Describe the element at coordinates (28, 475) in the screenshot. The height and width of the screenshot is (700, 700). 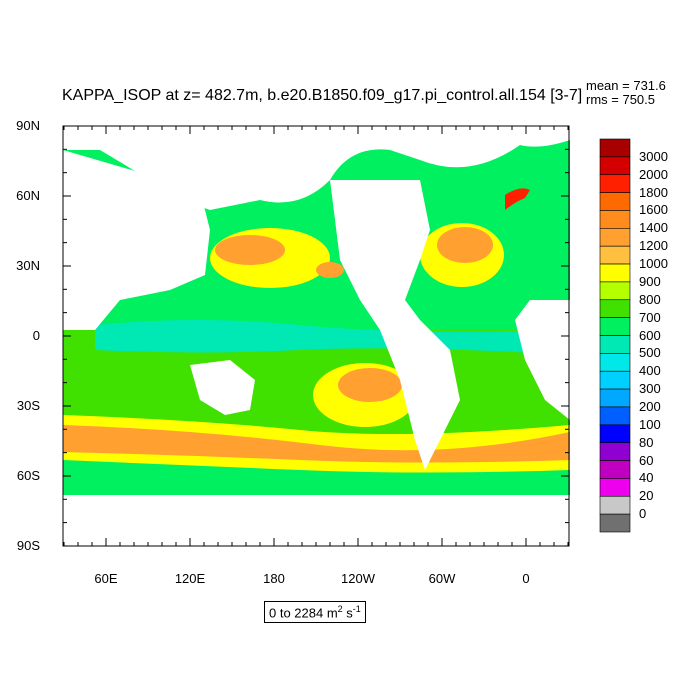
I see `lat-label: 60S` at that location.